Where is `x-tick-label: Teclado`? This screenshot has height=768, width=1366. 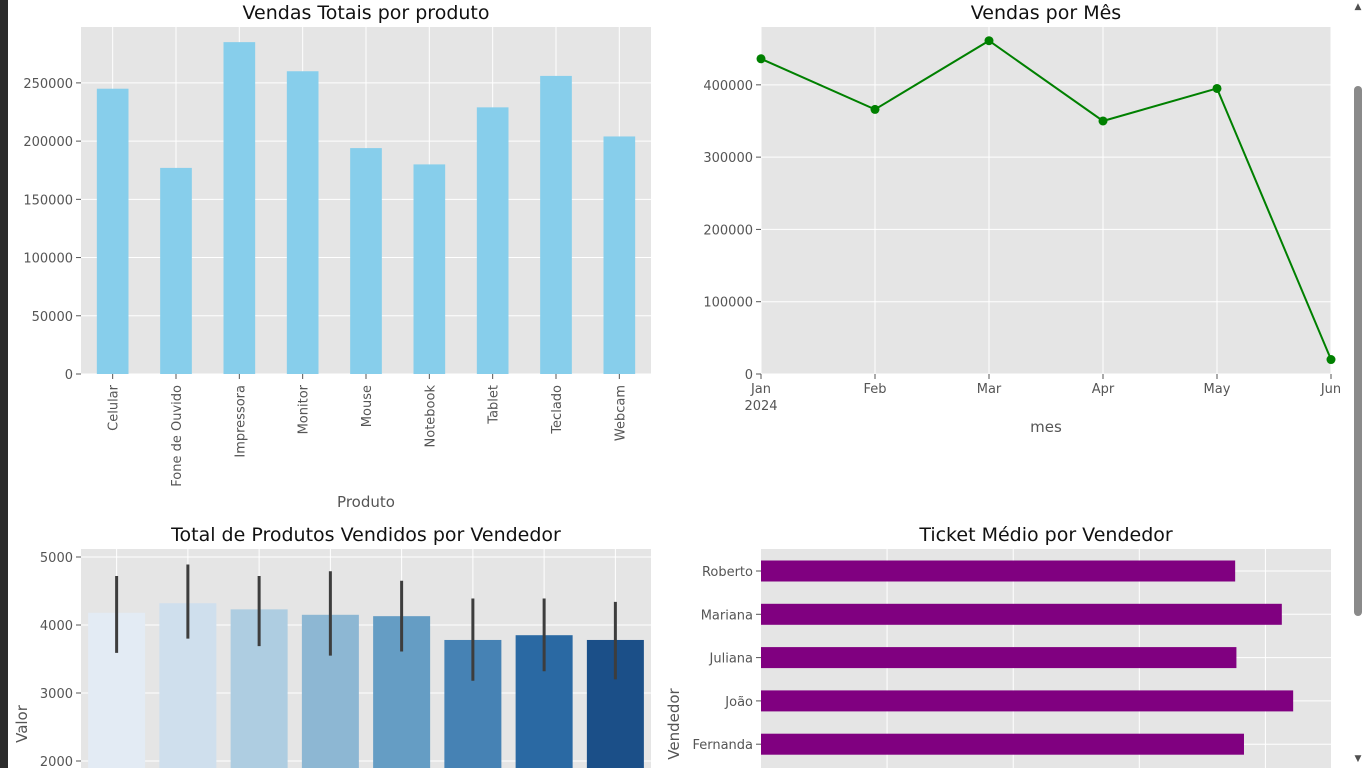
x-tick-label: Teclado is located at coordinates (557, 410).